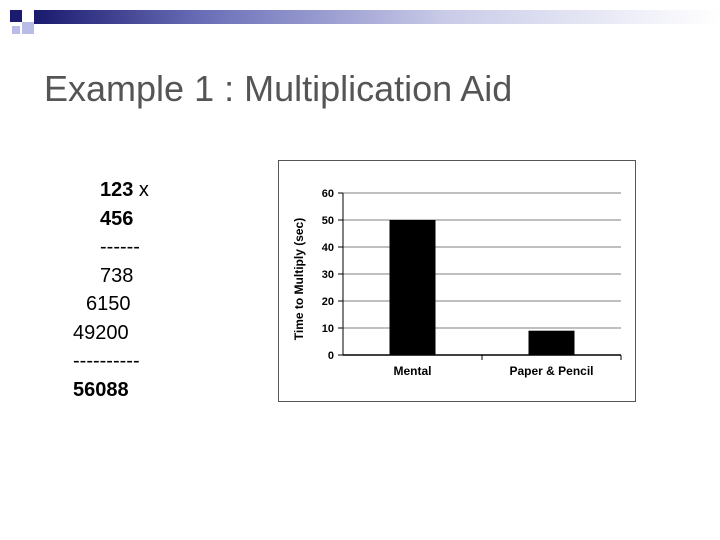  I want to click on multiplicand: 123, so click(117, 190).